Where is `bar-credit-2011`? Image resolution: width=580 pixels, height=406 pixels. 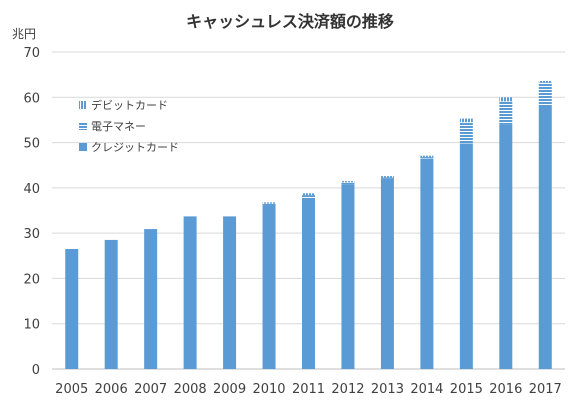 bar-credit-2011 is located at coordinates (308, 283).